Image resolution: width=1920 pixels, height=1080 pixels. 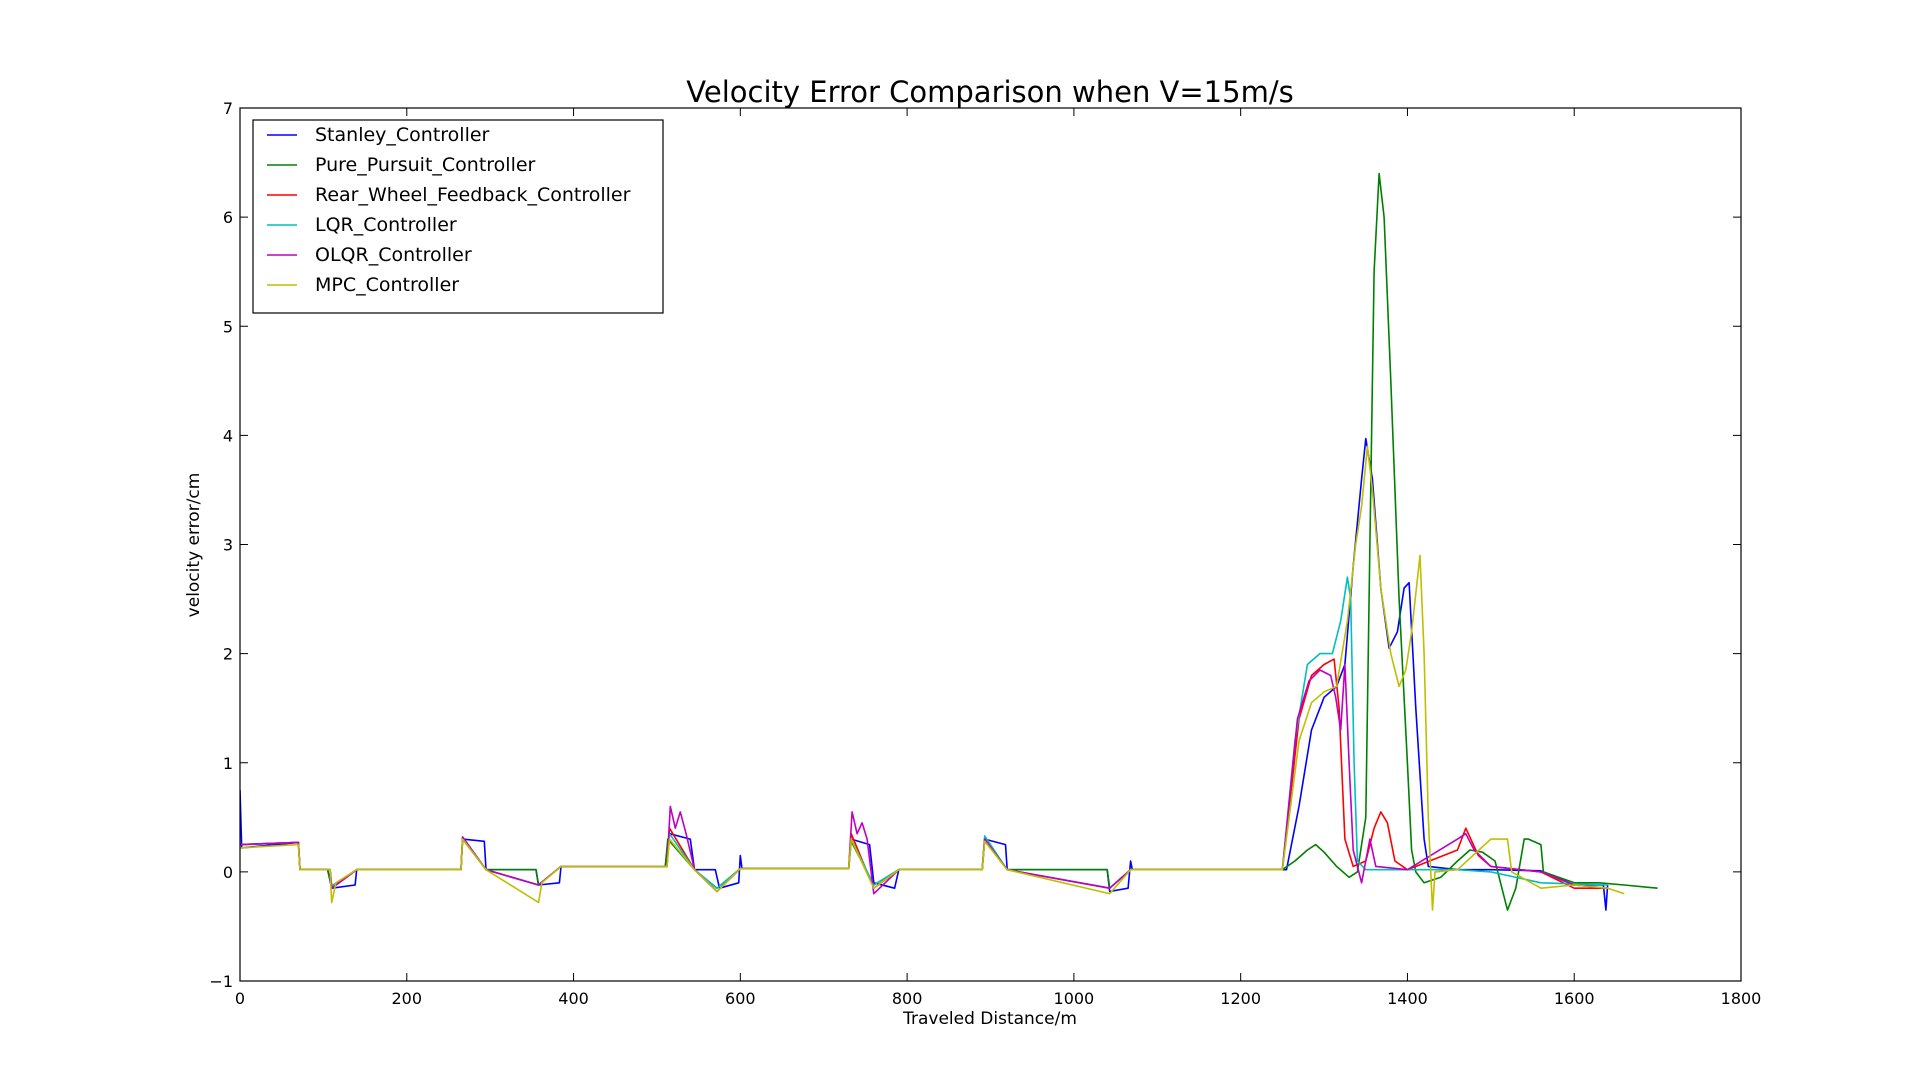 I want to click on legend-label: Rear_Wheel_Feedback_Controller, so click(x=473, y=195).